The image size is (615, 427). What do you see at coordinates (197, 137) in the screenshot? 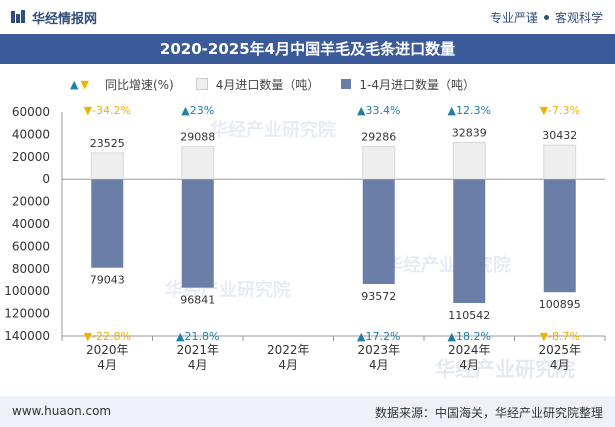
I see `data-label-monthly: 29088` at bounding box center [197, 137].